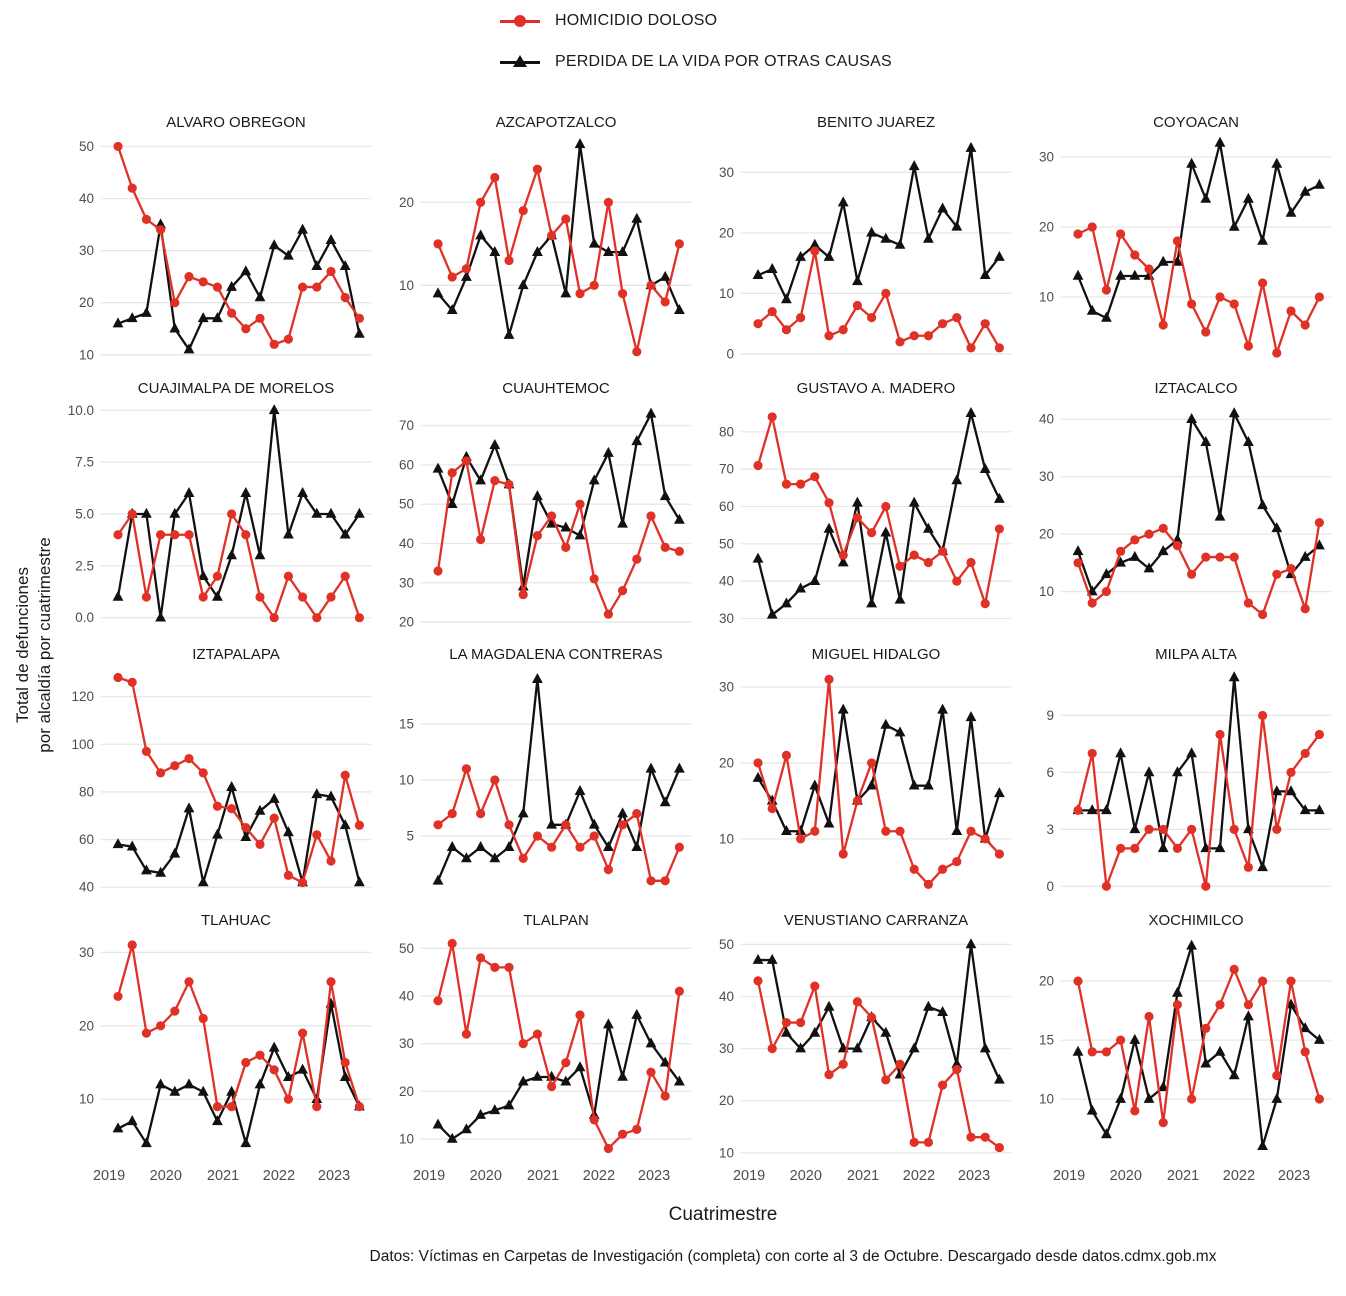 This screenshot has width=1346, height=1296. What do you see at coordinates (1185, 1048) in the screenshot?
I see `facet-xochimilco: XOCHIMILCO 10 15 20 2019 2020 2021 2022 2023` at bounding box center [1185, 1048].